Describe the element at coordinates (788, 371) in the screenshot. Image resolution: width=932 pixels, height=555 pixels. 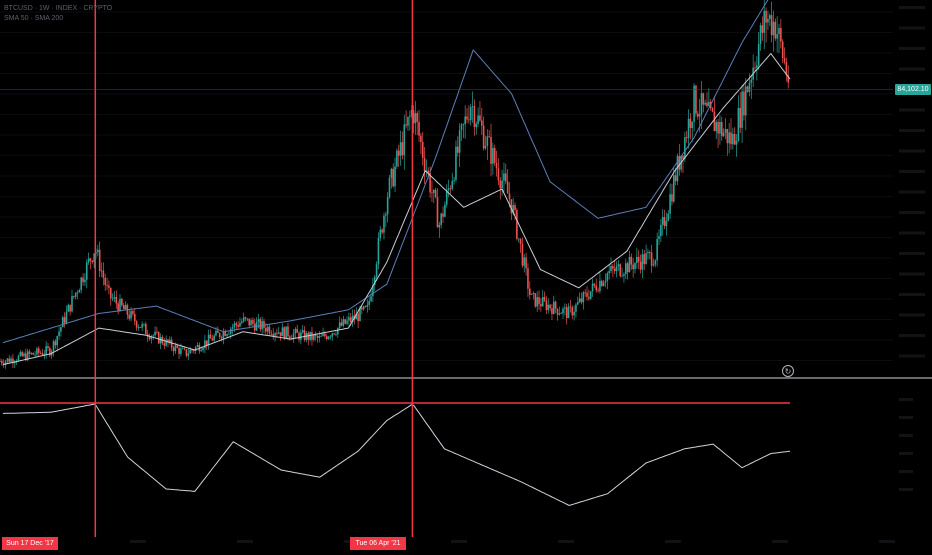
I see `refresh-icon: ↻` at that location.